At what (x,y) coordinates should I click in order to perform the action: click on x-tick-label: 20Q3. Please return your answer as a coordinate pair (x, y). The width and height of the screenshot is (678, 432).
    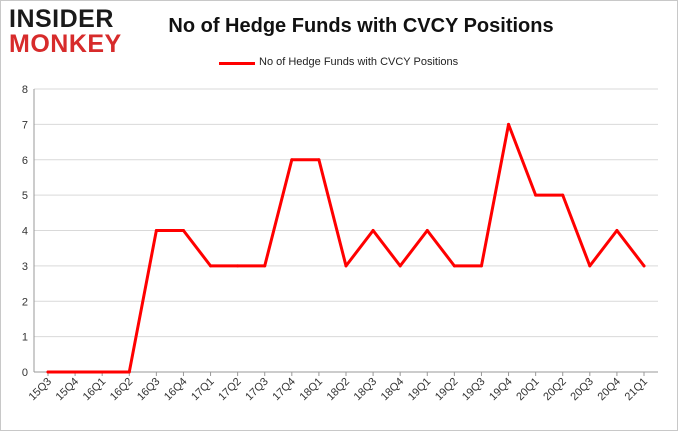
    Looking at the image, I should click on (582, 390).